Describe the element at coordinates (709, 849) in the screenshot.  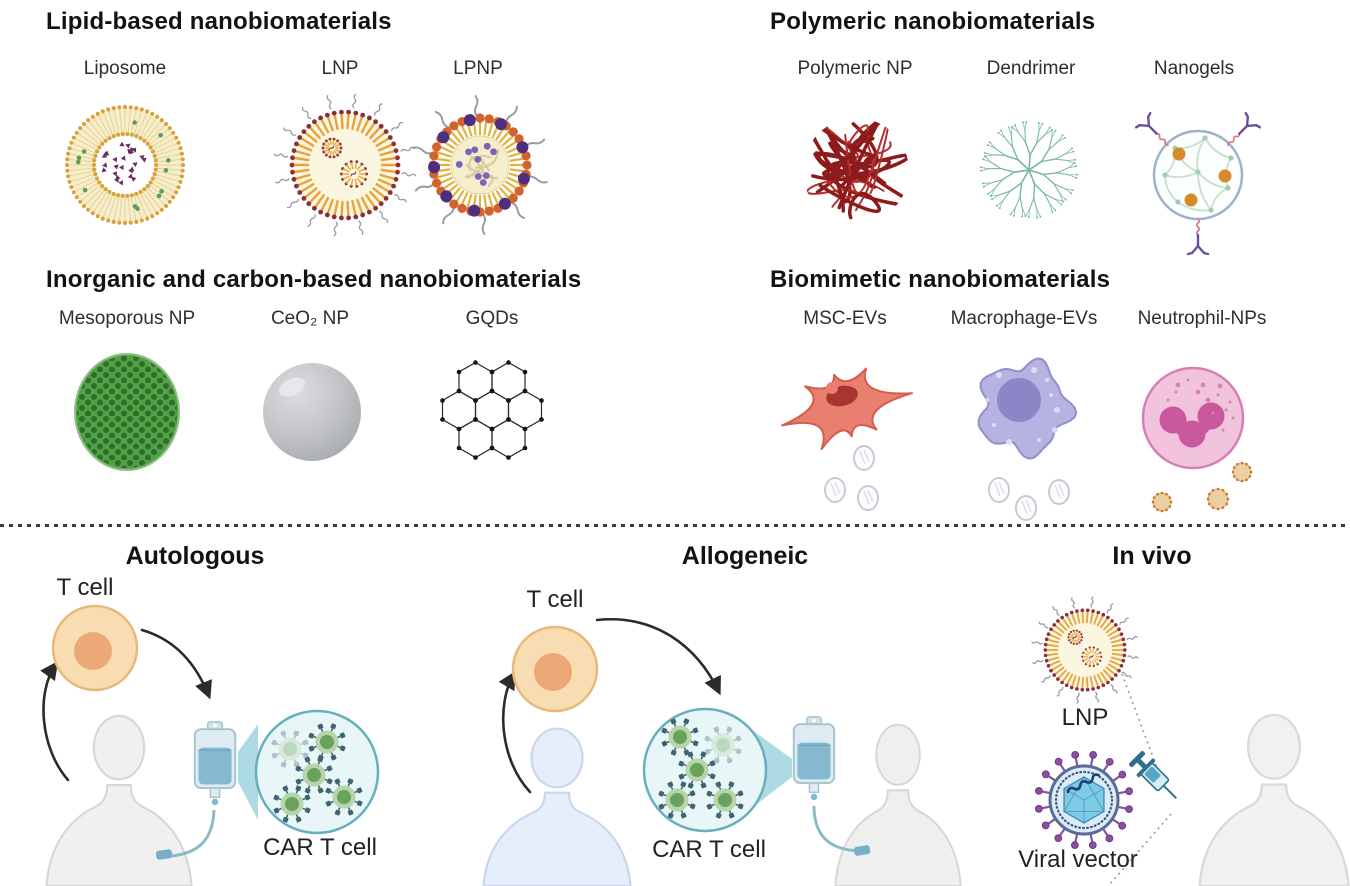
I see `label-car-t-allogeneic: CAR T cell` at that location.